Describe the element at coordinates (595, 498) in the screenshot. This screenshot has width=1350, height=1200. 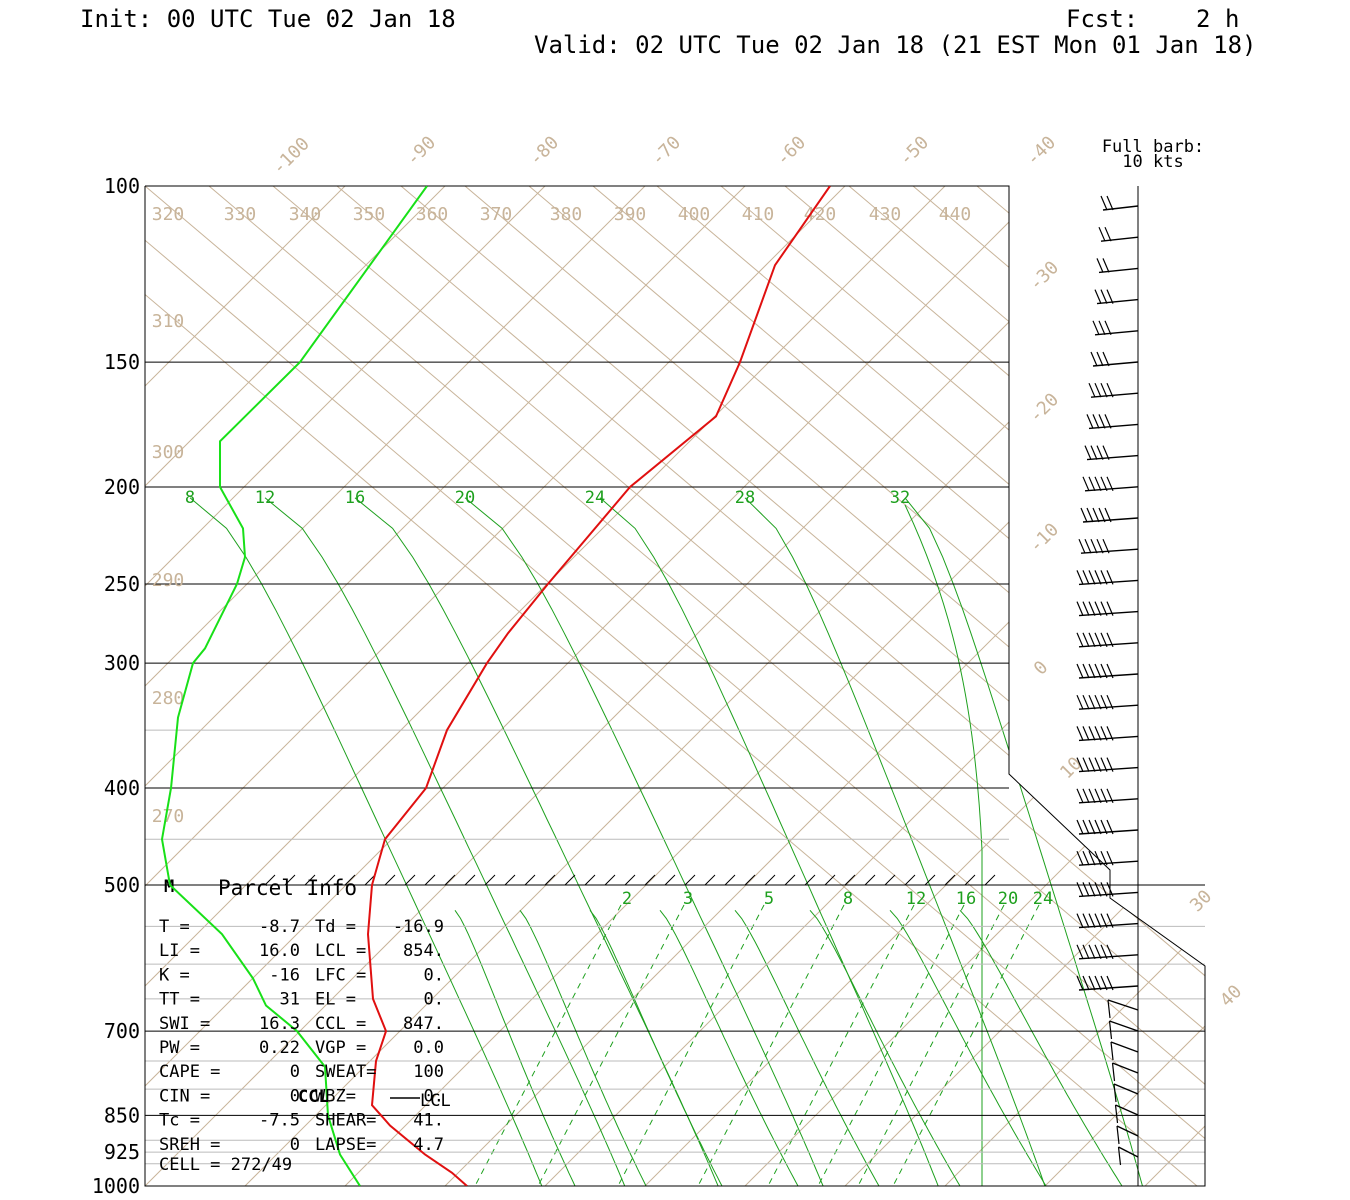
I see `moist-adiabat-label: 24` at that location.